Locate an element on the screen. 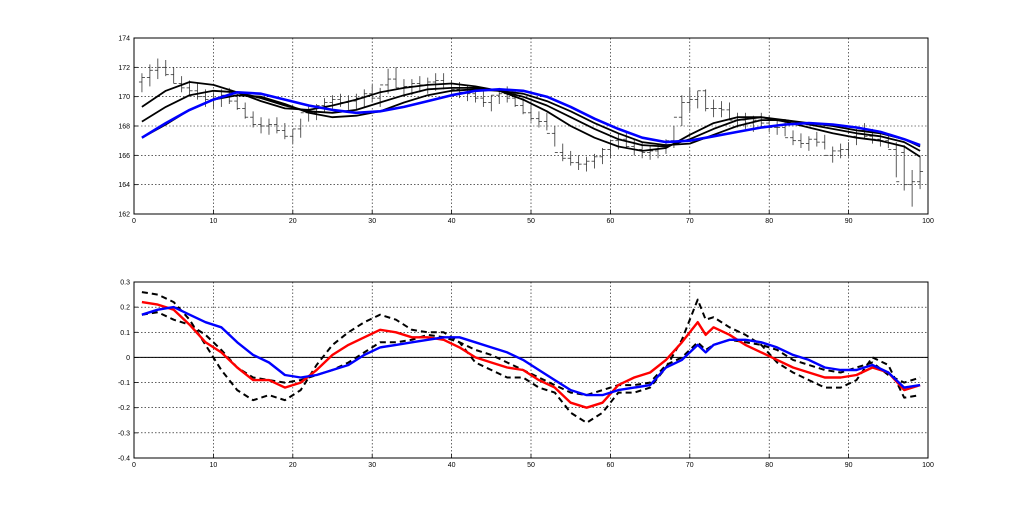 The width and height of the screenshot is (1024, 514). y-tick-label: 172 is located at coordinates (124, 68).